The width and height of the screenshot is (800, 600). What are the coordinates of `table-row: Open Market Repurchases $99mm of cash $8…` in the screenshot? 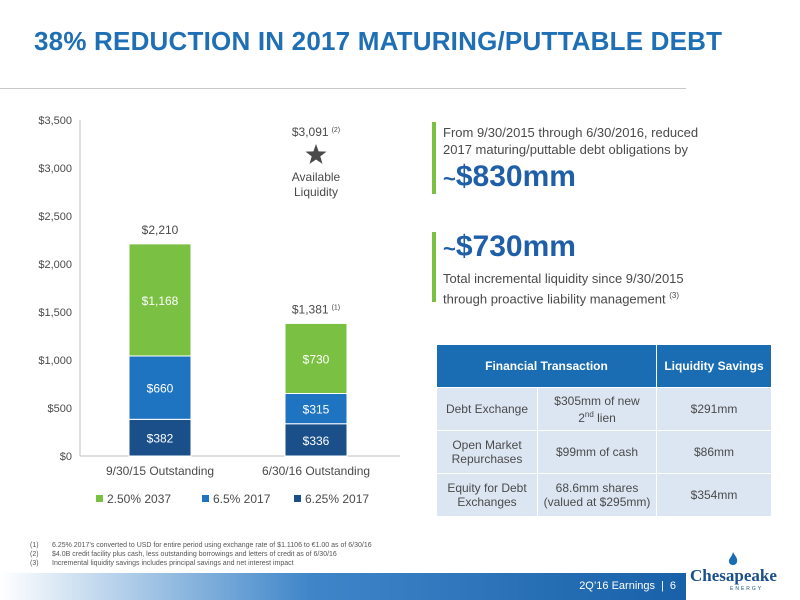 It's located at (604, 452).